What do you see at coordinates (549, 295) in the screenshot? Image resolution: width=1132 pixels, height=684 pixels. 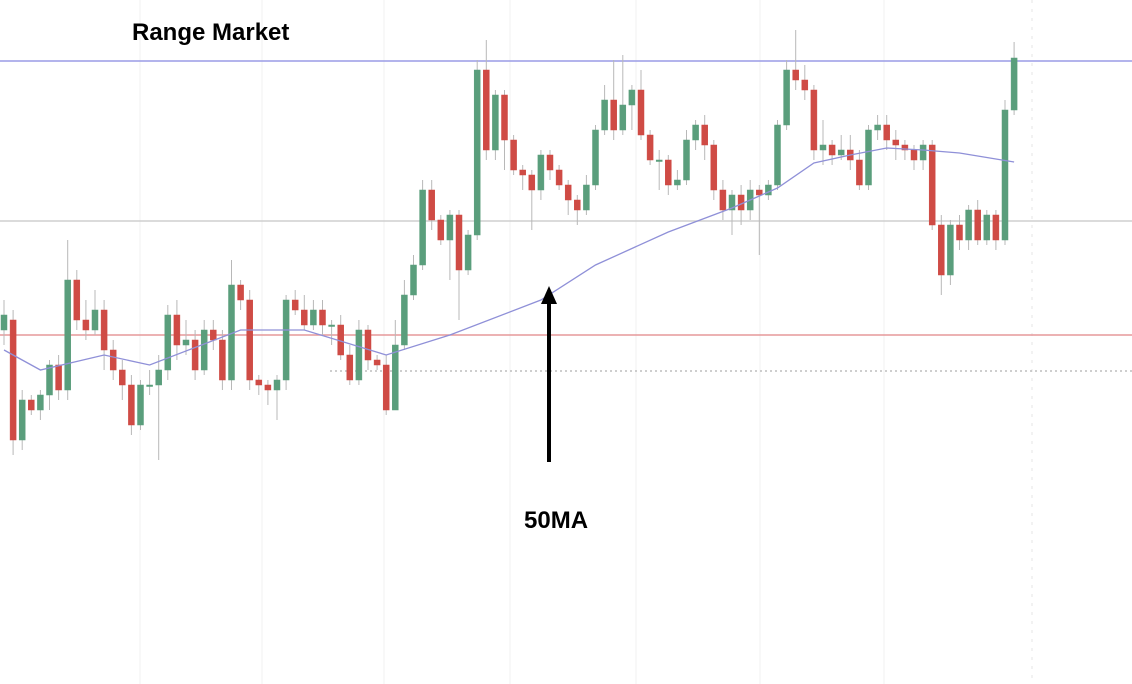 I see `arrow-head` at bounding box center [549, 295].